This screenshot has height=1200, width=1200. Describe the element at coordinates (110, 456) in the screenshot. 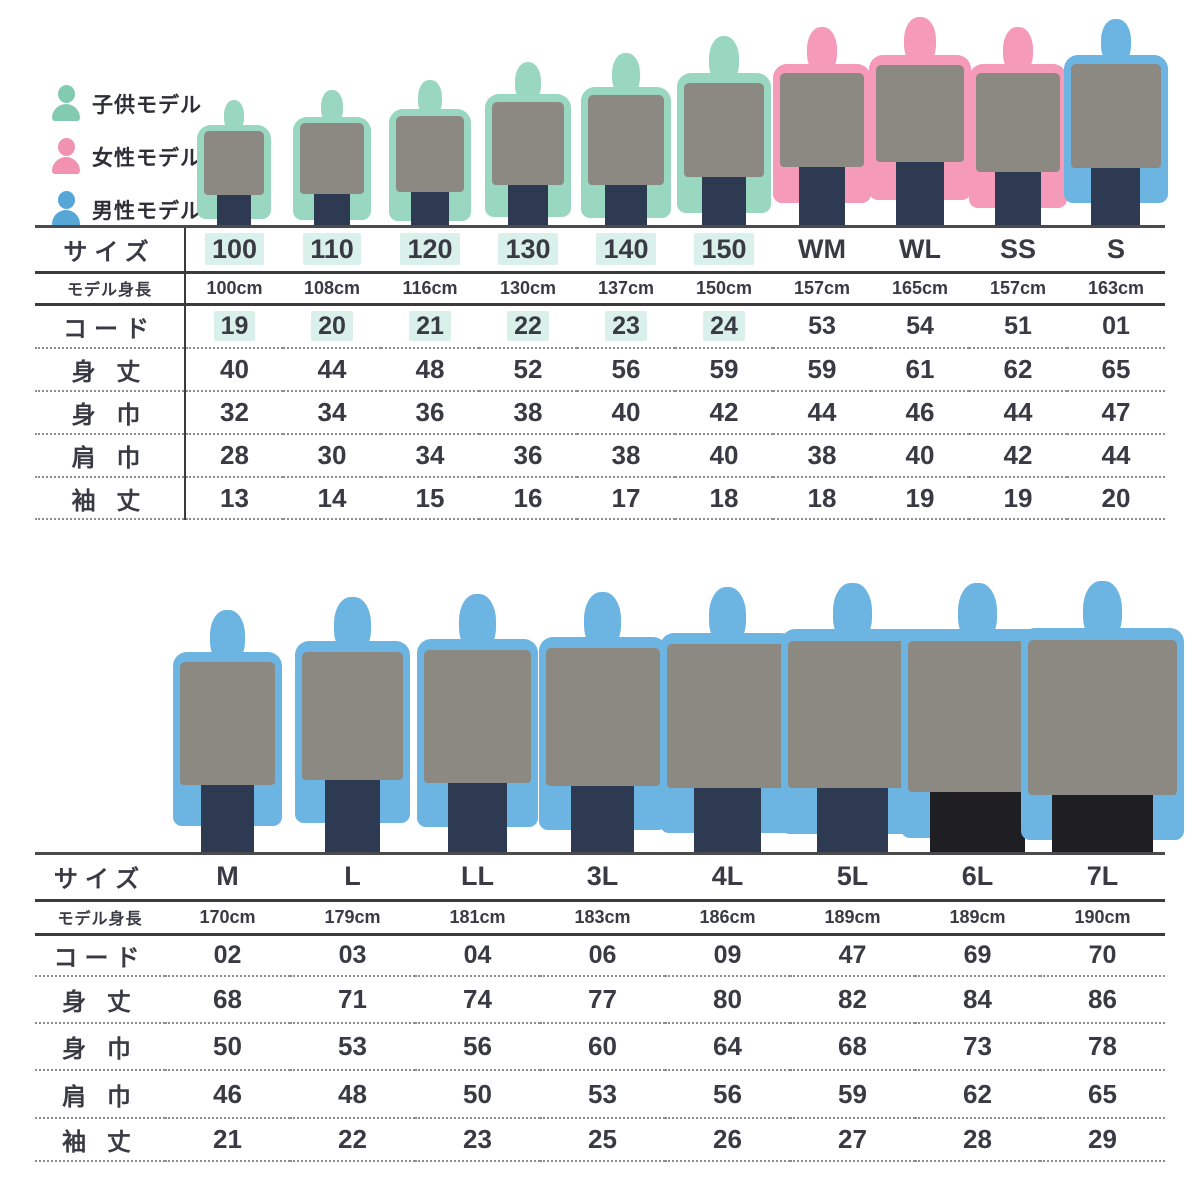

I see `row-label-shoulder_width: 肩 巾` at that location.